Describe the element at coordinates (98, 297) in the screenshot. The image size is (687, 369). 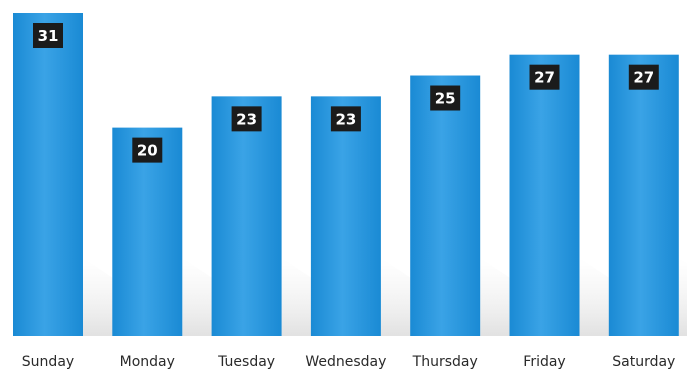
I see `bar-shadow-sunday` at that location.